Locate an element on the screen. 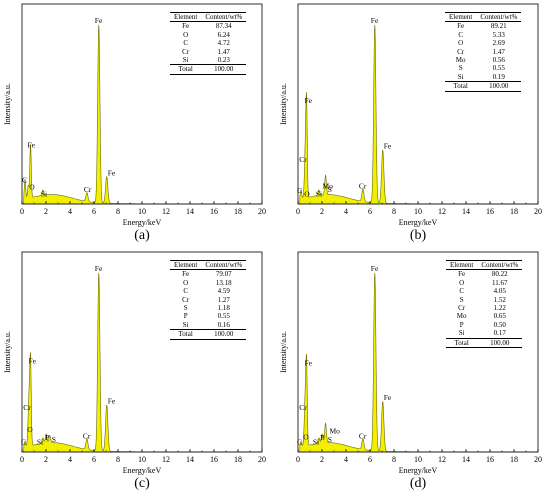 This screenshot has height=496, width=550. table-row: Si 0.17 is located at coordinates (484, 333).